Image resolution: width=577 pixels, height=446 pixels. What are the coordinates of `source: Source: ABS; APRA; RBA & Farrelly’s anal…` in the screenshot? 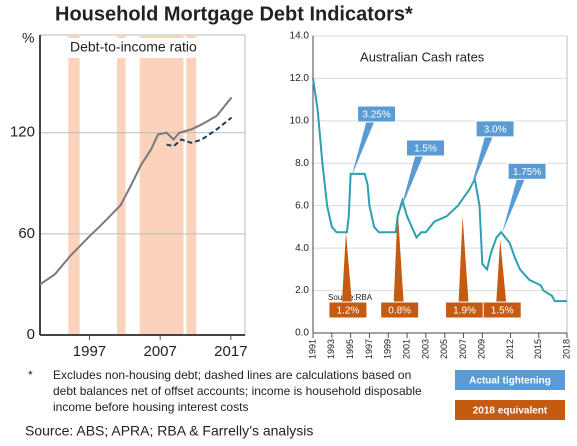 It's located at (169, 431).